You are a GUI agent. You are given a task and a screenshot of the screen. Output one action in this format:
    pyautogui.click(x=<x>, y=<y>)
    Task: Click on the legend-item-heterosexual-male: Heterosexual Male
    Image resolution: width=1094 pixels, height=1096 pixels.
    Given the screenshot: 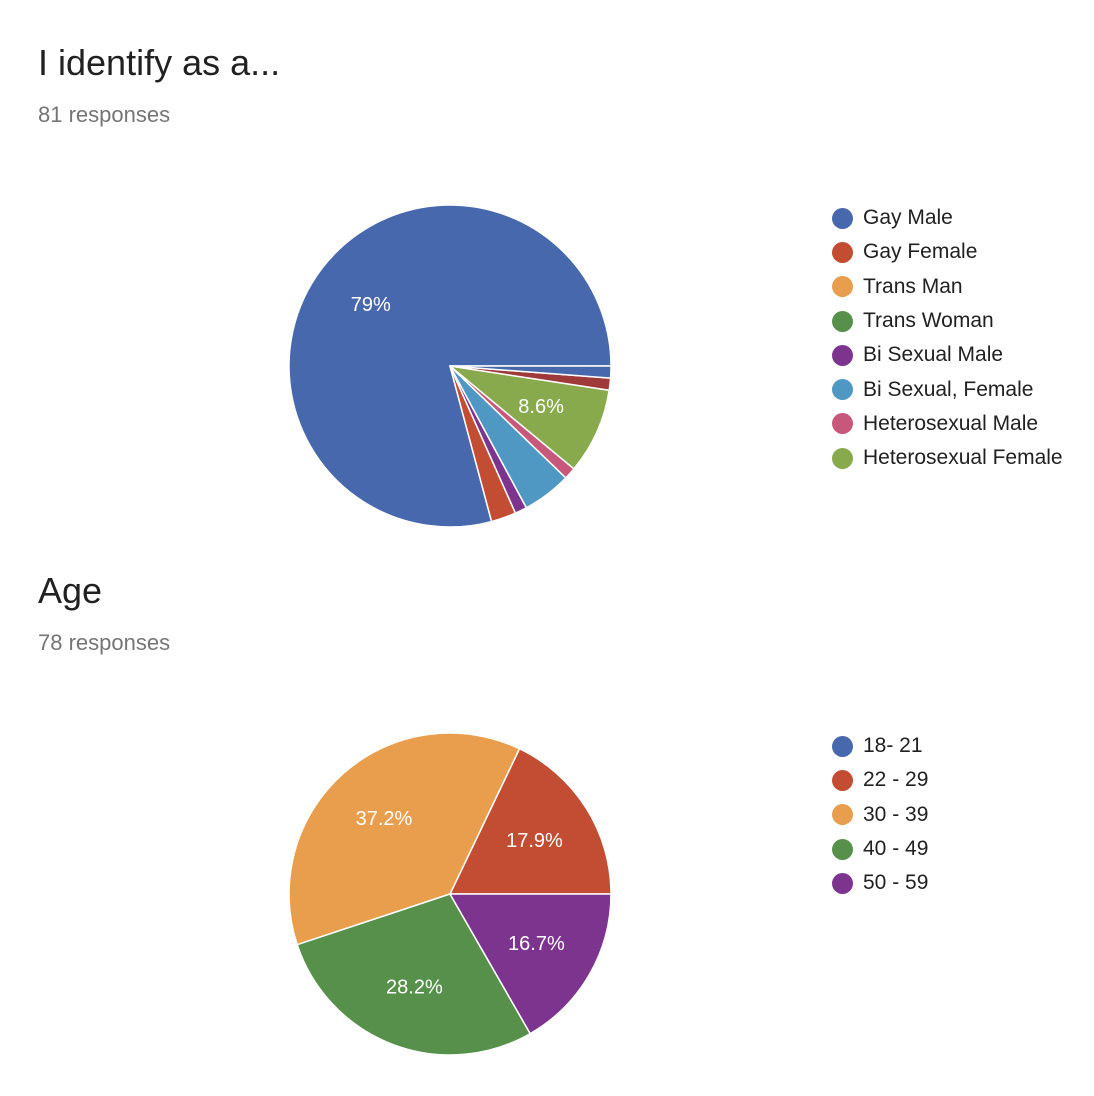 What is the action you would take?
    pyautogui.click(x=947, y=424)
    